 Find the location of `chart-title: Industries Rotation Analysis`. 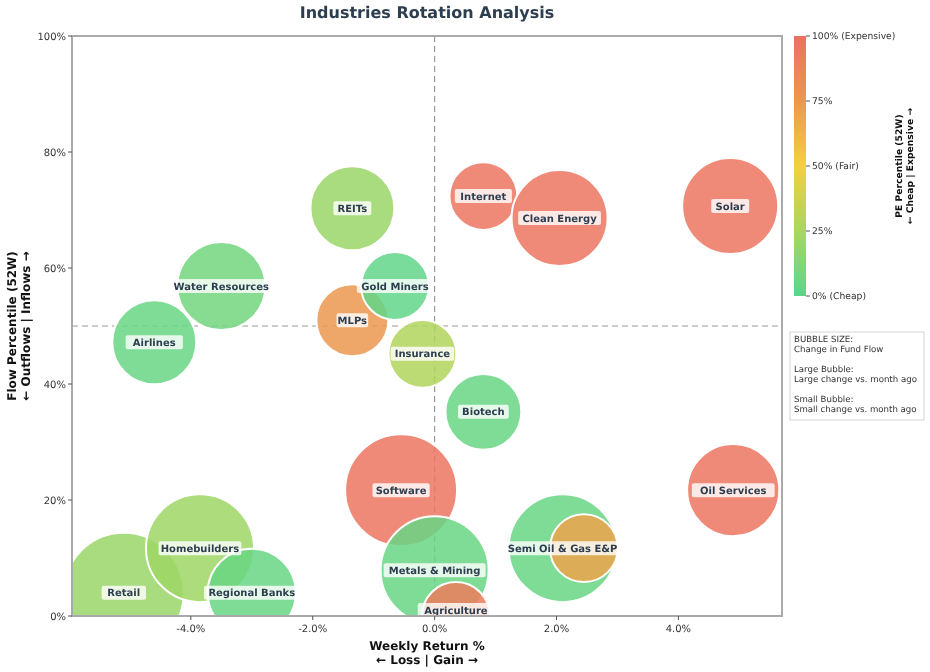

chart-title: Industries Rotation Analysis is located at coordinates (427, 13).